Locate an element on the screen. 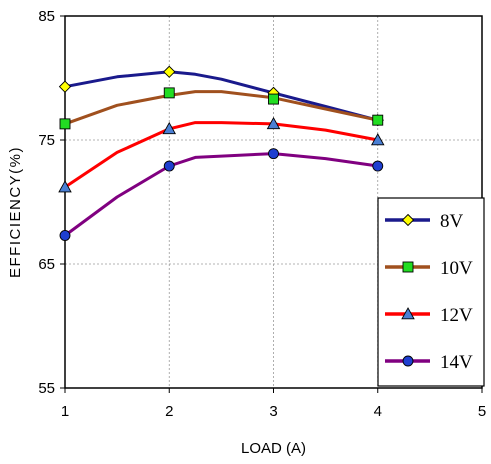 This screenshot has width=491, height=464. series-10V is located at coordinates (221, 108).